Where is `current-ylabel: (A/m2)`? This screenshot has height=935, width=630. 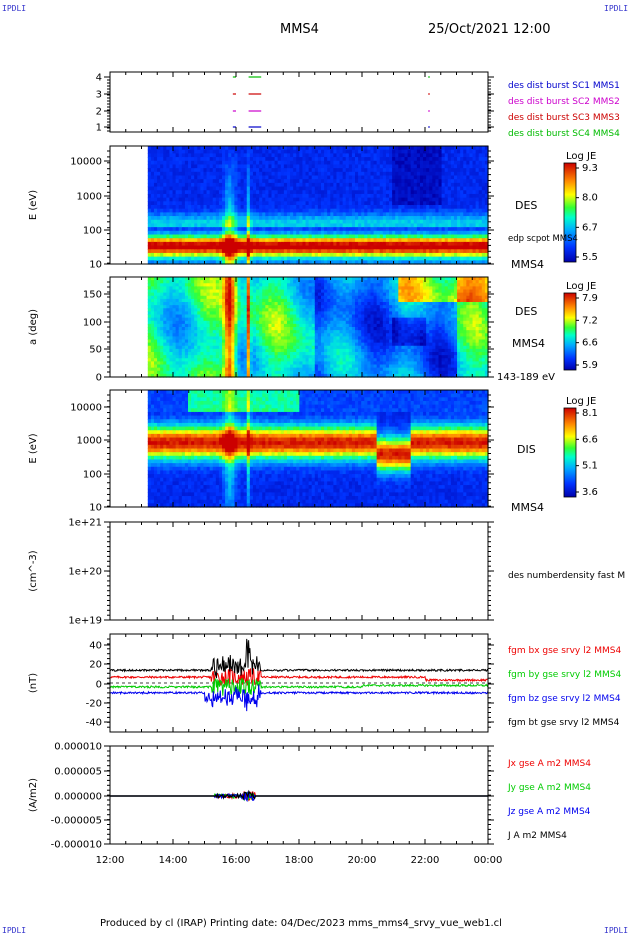
current-ylabel: (A/m2) is located at coordinates (33, 795).